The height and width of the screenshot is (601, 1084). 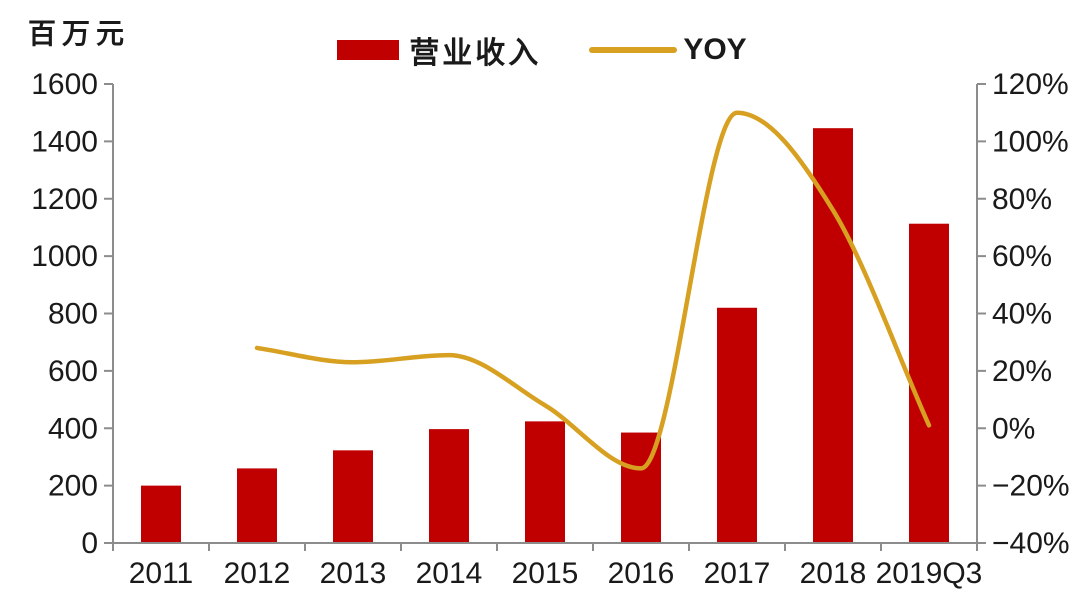 I want to click on left-axis-tick-label: 800, so click(x=73, y=314).